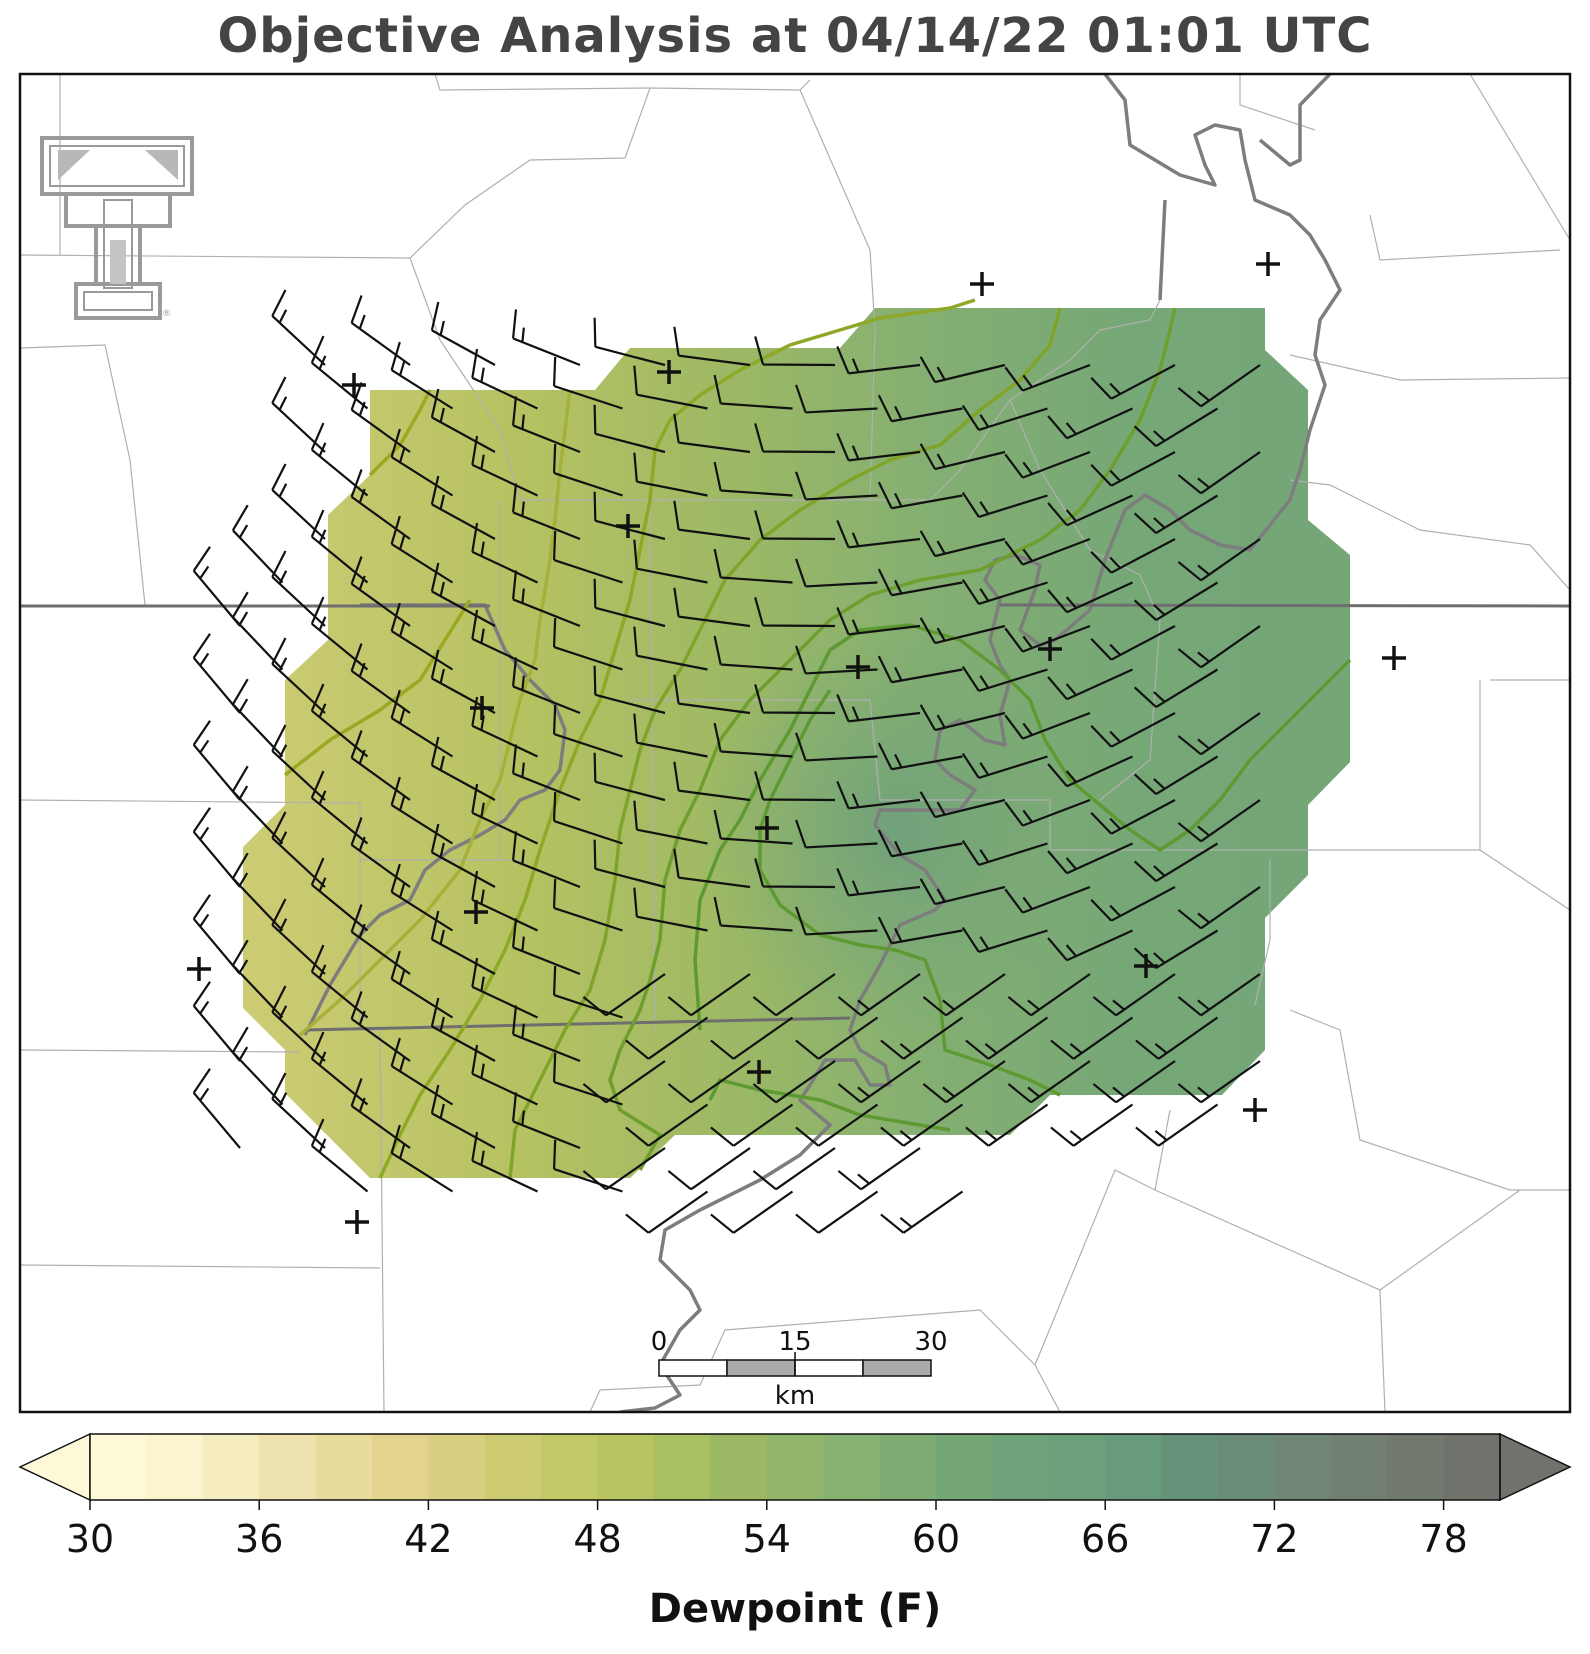  What do you see at coordinates (767, 1539) in the screenshot?
I see `colorbar-tick-label: 54` at bounding box center [767, 1539].